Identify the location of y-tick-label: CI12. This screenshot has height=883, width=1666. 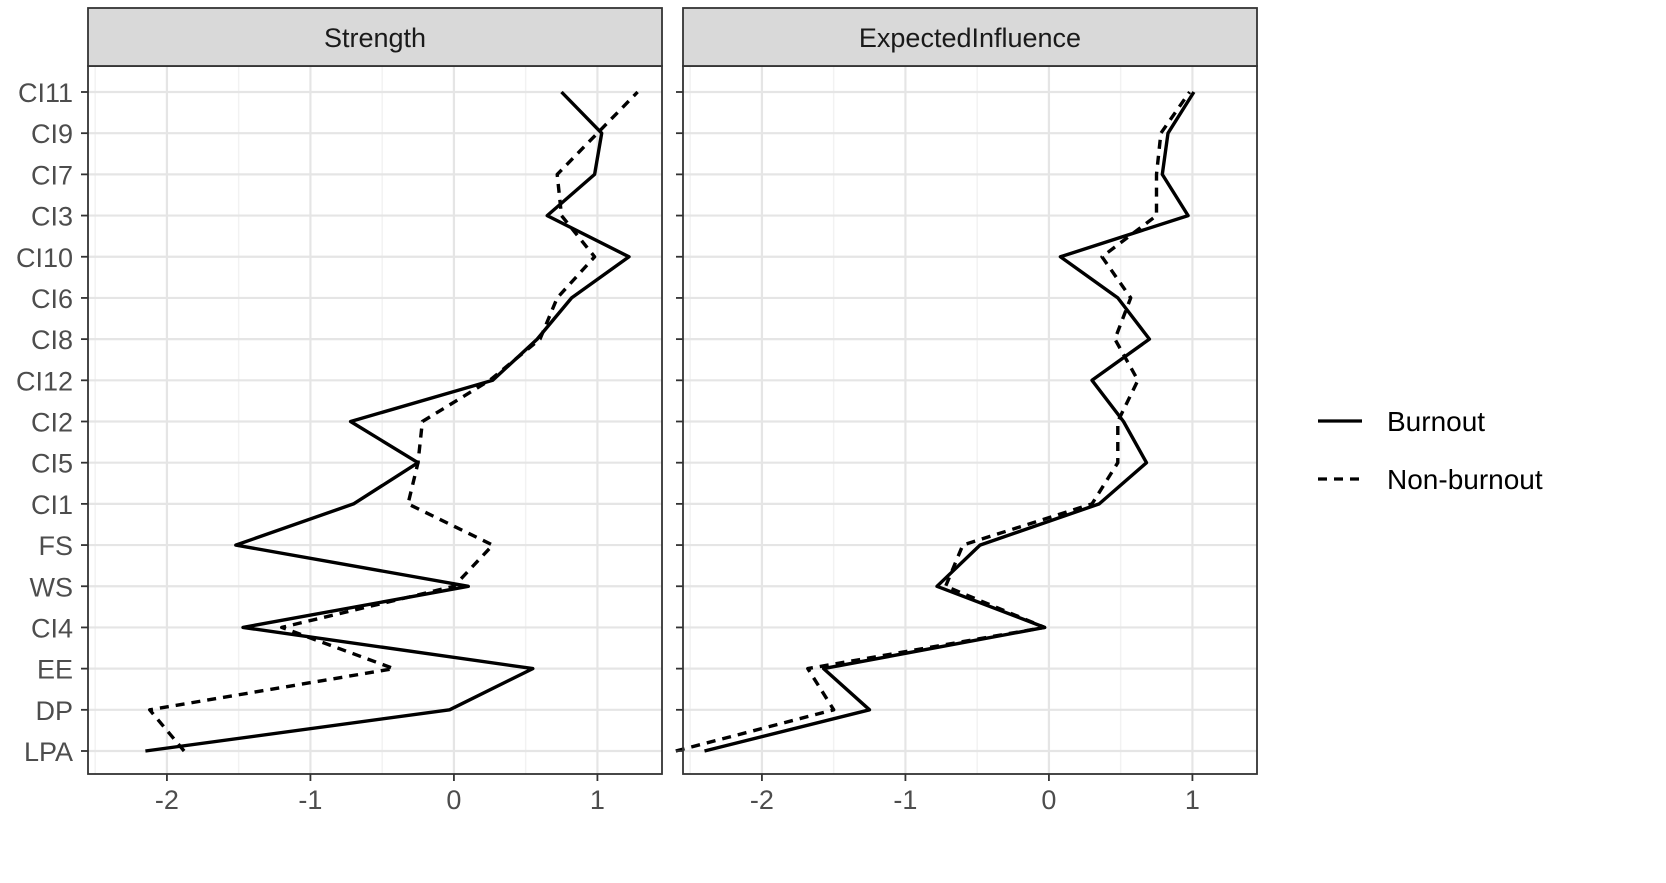
(44, 381).